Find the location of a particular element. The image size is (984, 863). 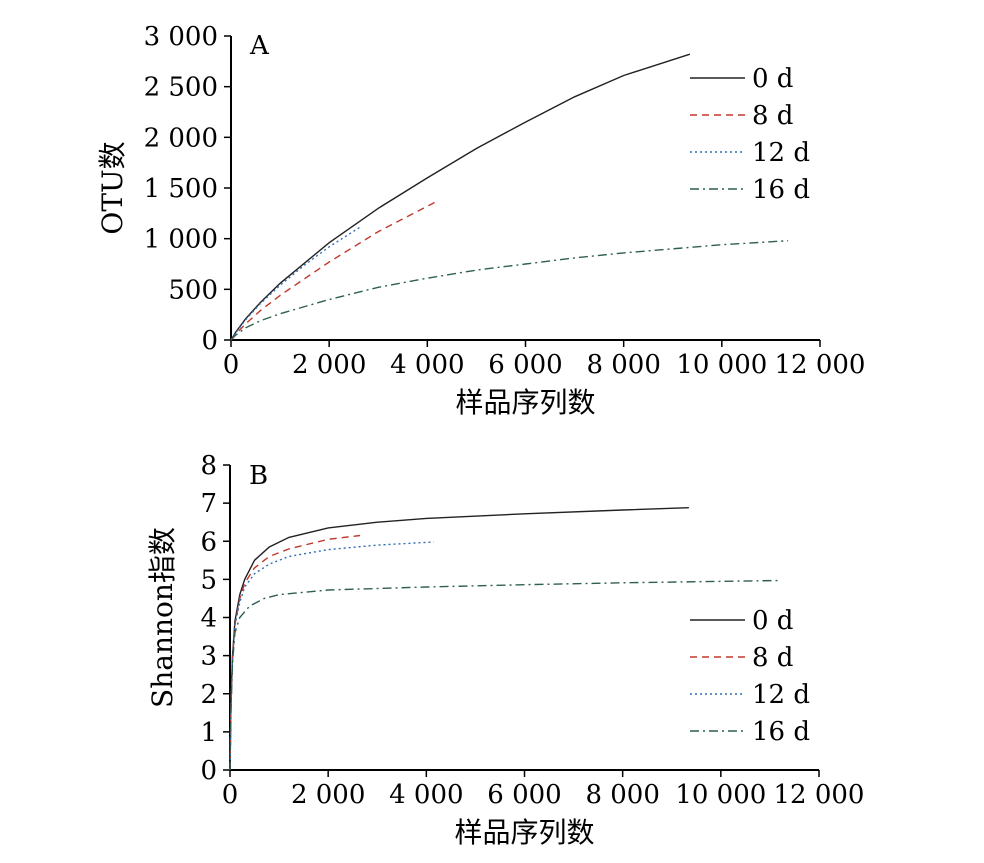

panel-label: B is located at coordinates (258, 476).